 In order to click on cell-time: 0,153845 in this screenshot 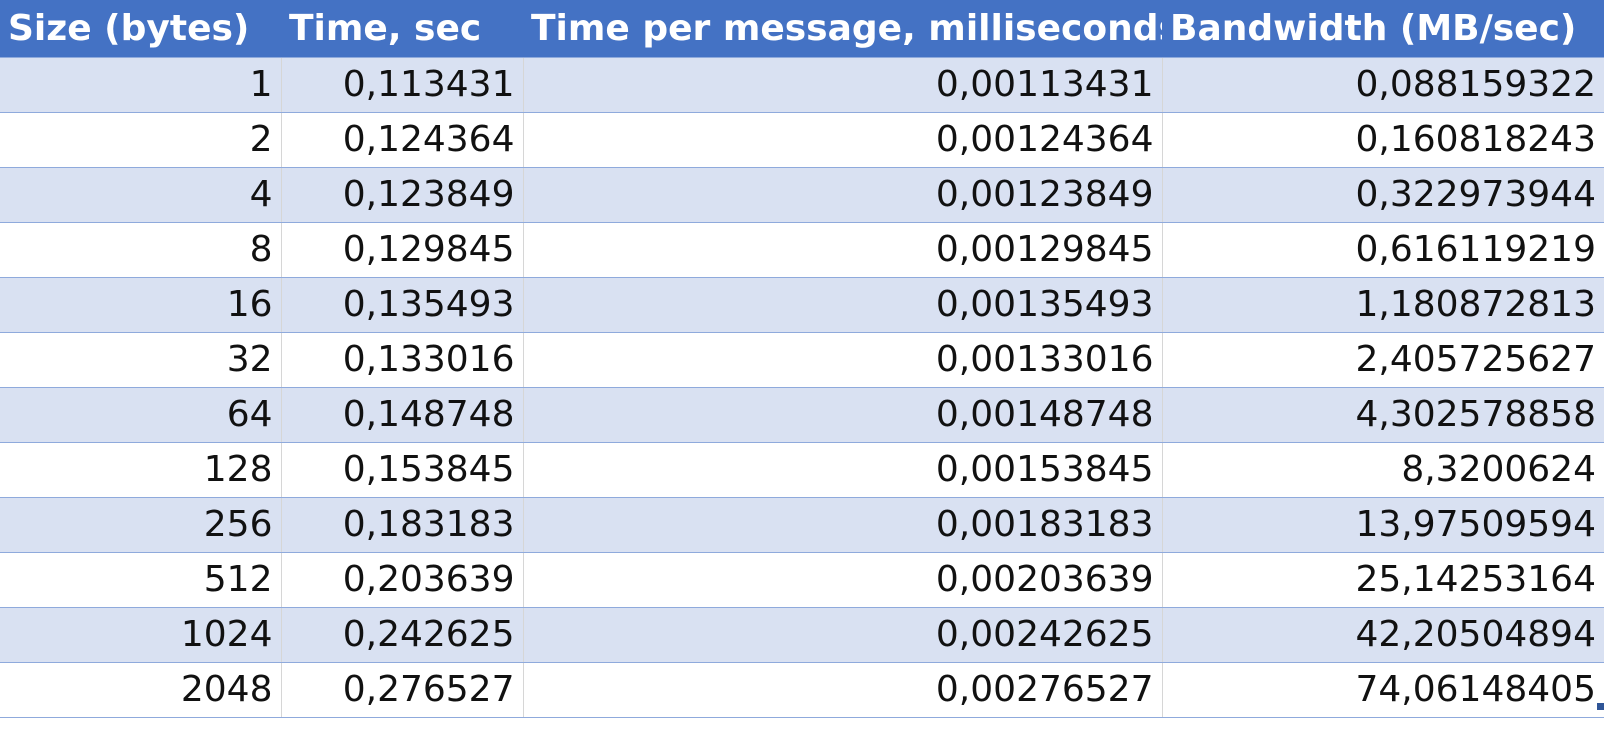, I will do `click(401, 469)`.